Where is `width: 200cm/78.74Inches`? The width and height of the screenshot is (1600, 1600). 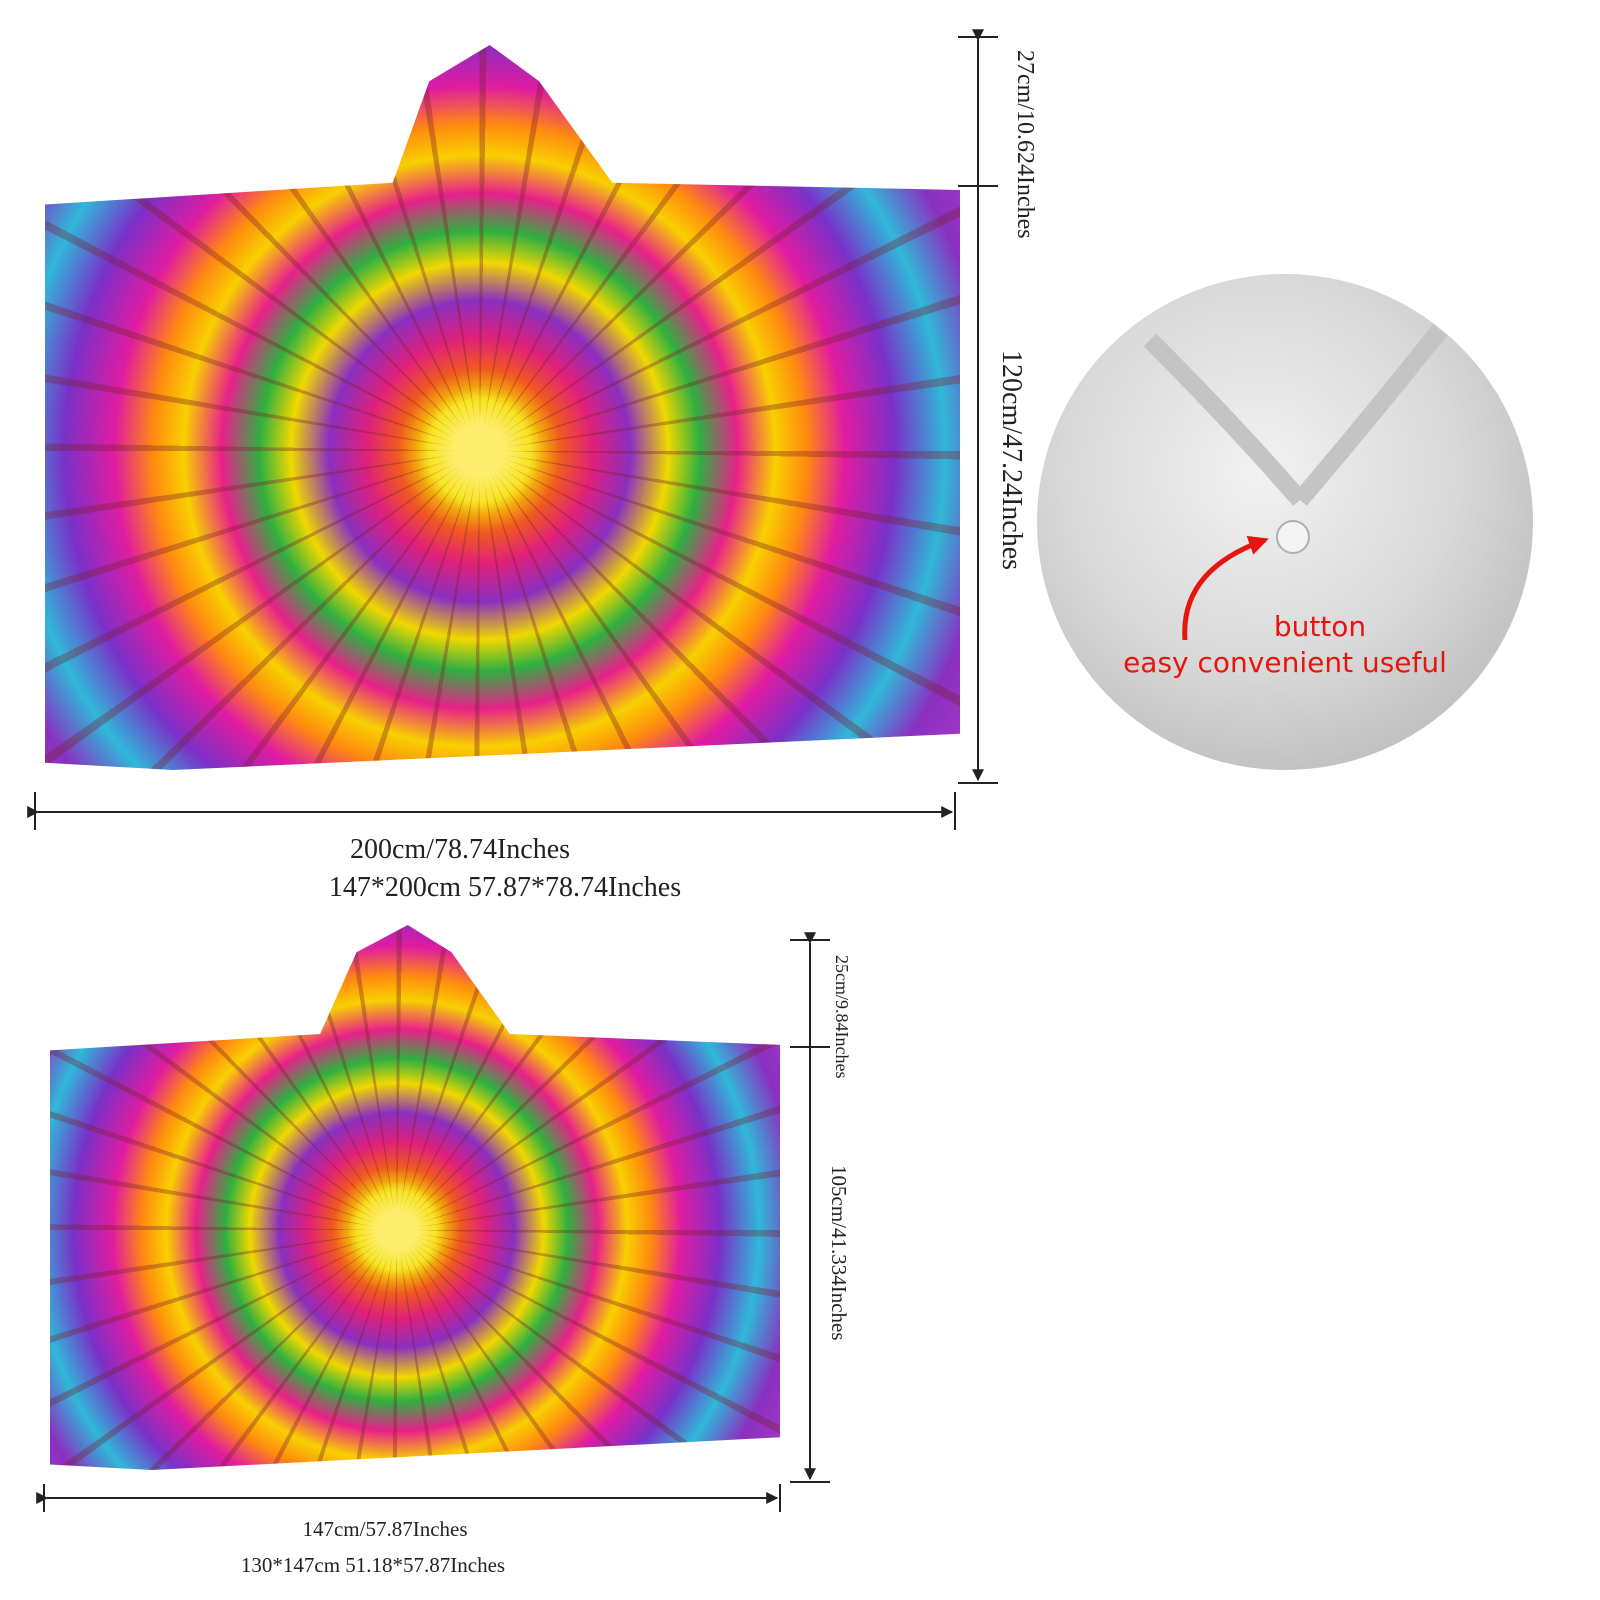
width: 200cm/78.74Inches is located at coordinates (460, 849).